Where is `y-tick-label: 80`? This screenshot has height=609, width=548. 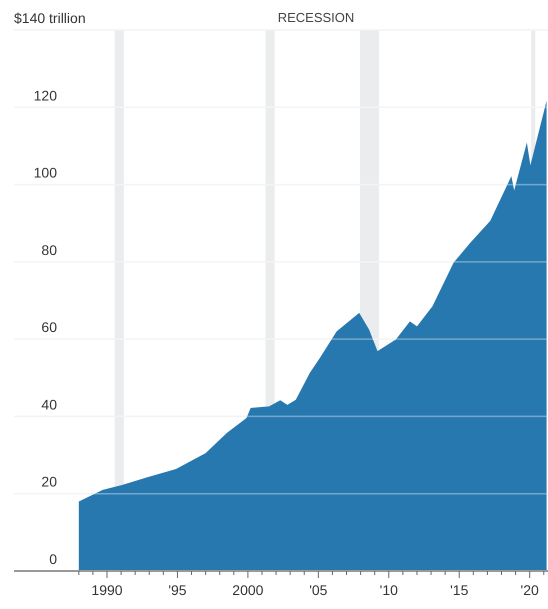 y-tick-label: 80 is located at coordinates (49, 250).